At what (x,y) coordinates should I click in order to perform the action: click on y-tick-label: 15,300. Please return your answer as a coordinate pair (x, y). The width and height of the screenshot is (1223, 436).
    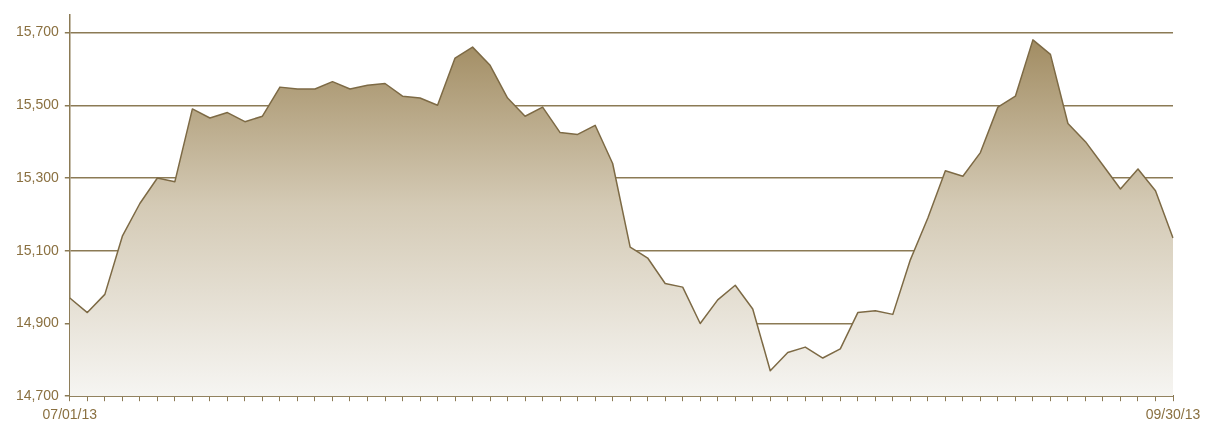
    Looking at the image, I should click on (37, 176).